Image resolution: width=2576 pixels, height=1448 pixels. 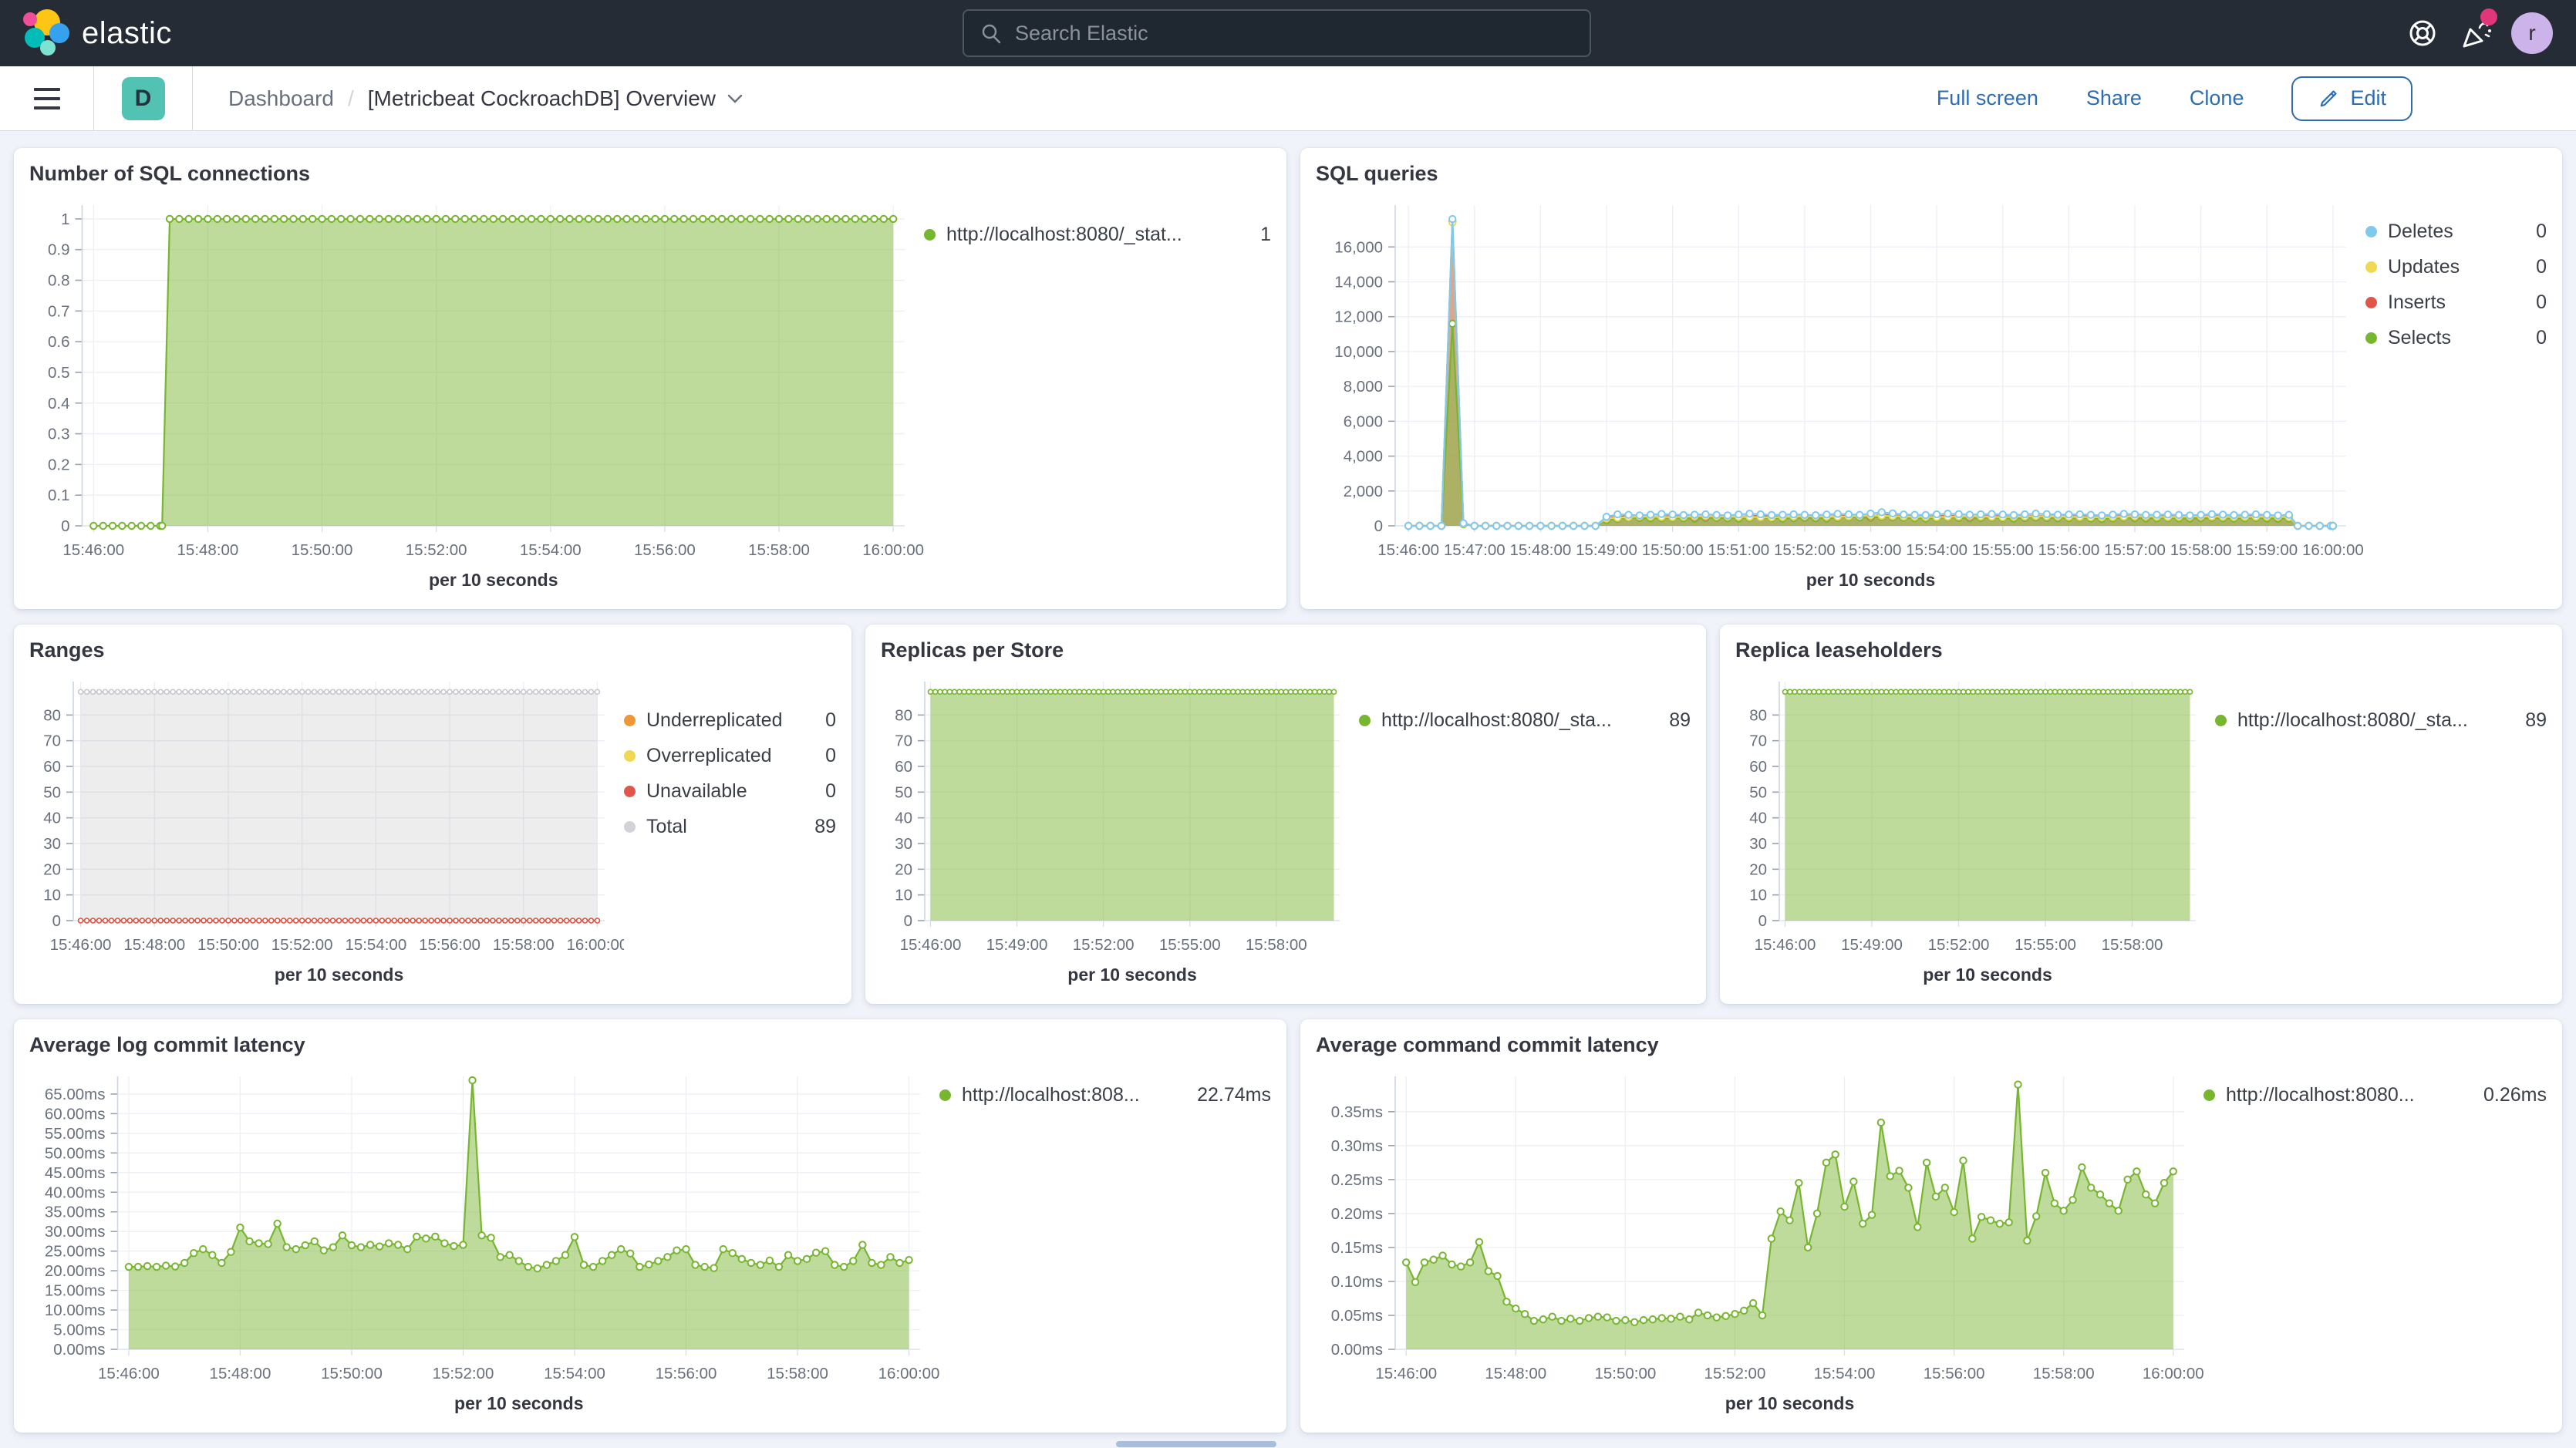 What do you see at coordinates (730, 791) in the screenshot?
I see `legend-item: Unavailable 0` at bounding box center [730, 791].